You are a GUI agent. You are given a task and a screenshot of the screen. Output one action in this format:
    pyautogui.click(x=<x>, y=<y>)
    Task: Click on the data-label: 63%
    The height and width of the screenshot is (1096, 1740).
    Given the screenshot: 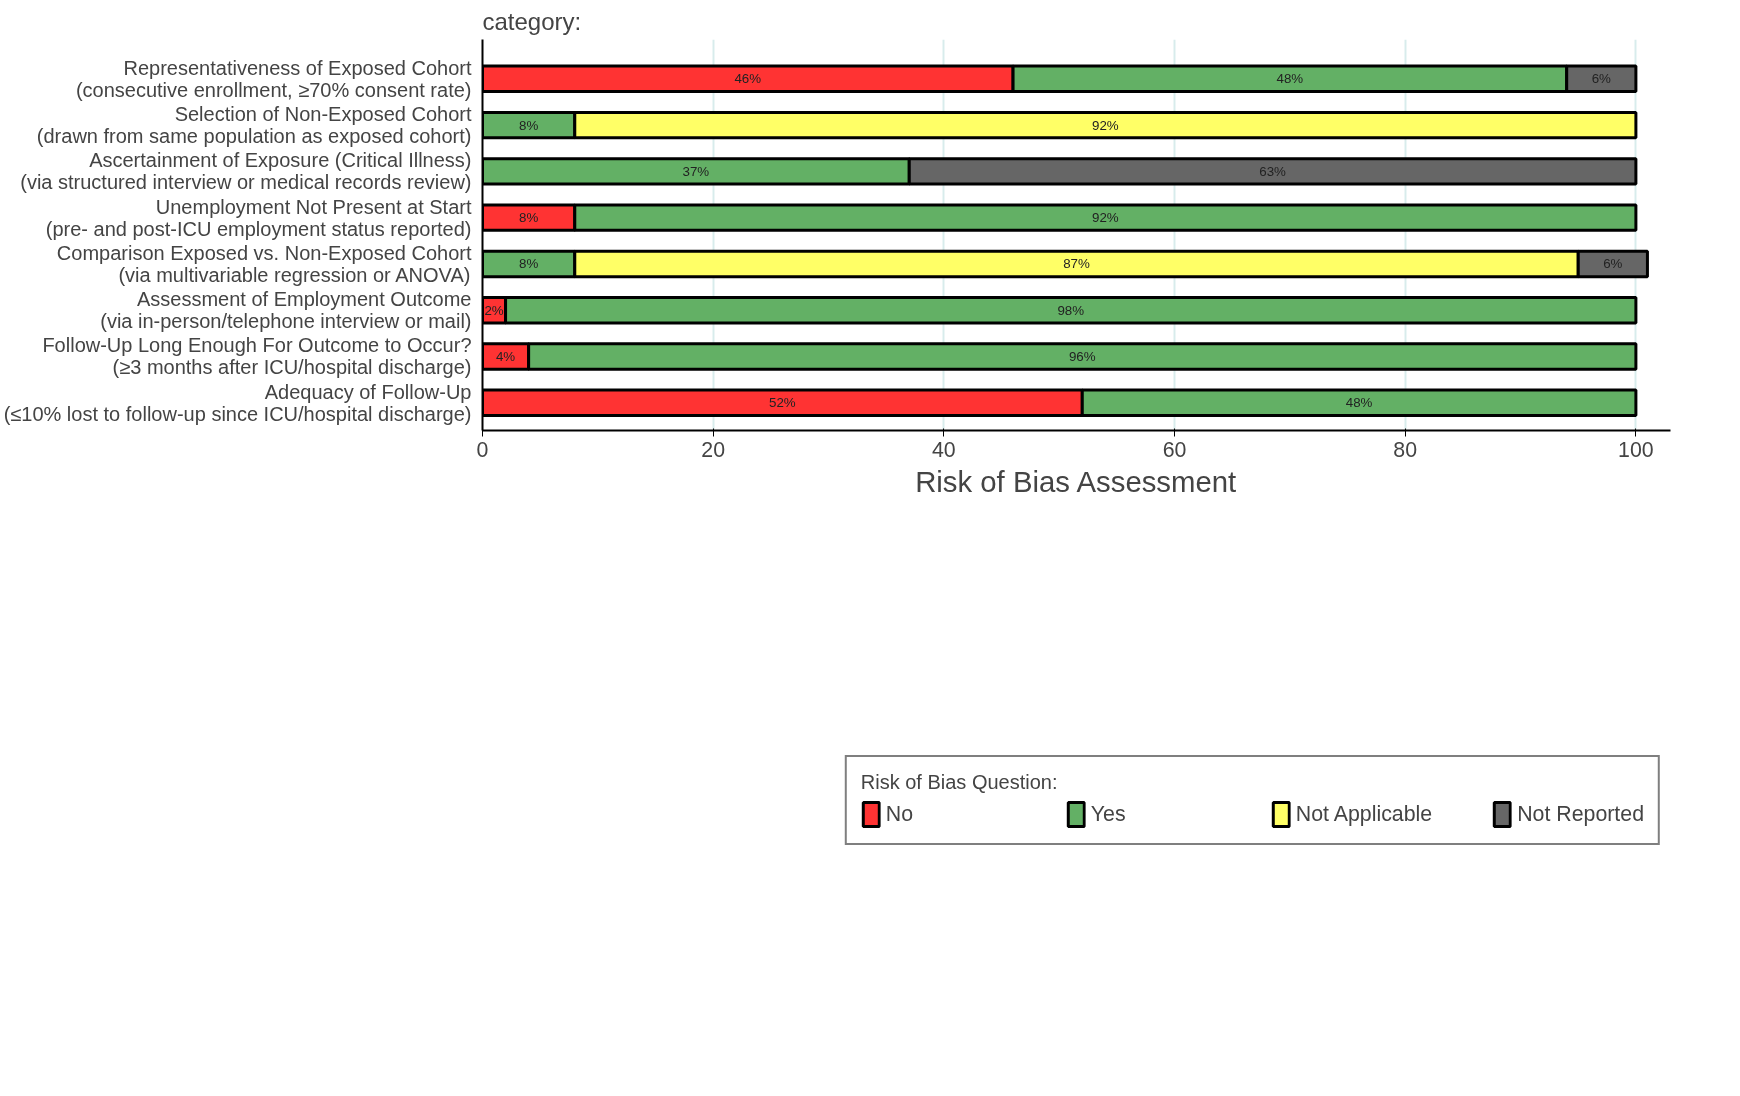 What is the action you would take?
    pyautogui.click(x=1273, y=171)
    